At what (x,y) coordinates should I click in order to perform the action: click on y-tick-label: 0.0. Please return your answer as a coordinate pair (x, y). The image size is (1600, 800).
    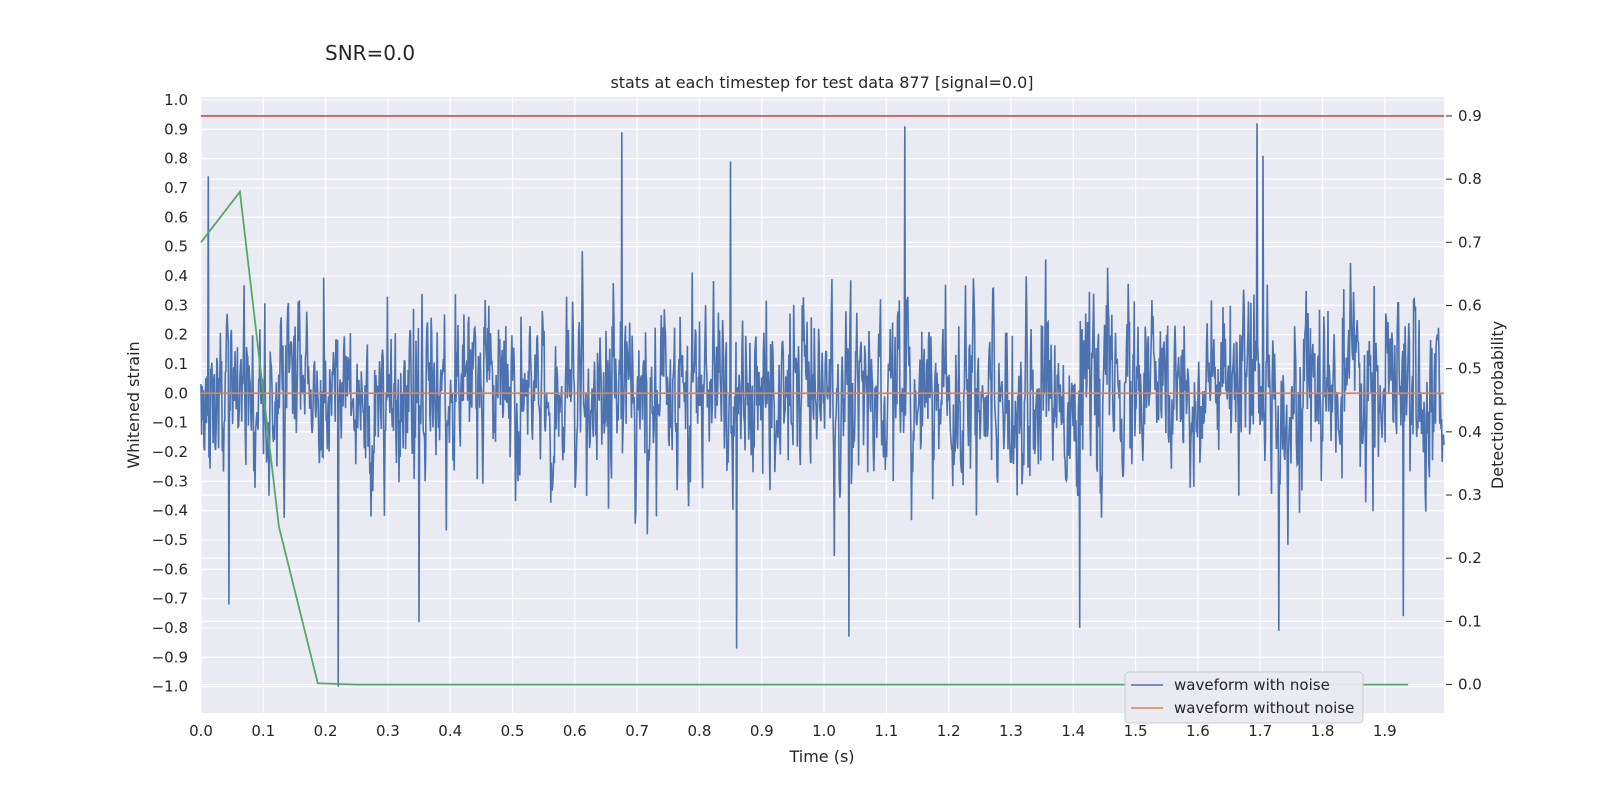
    Looking at the image, I should click on (176, 393).